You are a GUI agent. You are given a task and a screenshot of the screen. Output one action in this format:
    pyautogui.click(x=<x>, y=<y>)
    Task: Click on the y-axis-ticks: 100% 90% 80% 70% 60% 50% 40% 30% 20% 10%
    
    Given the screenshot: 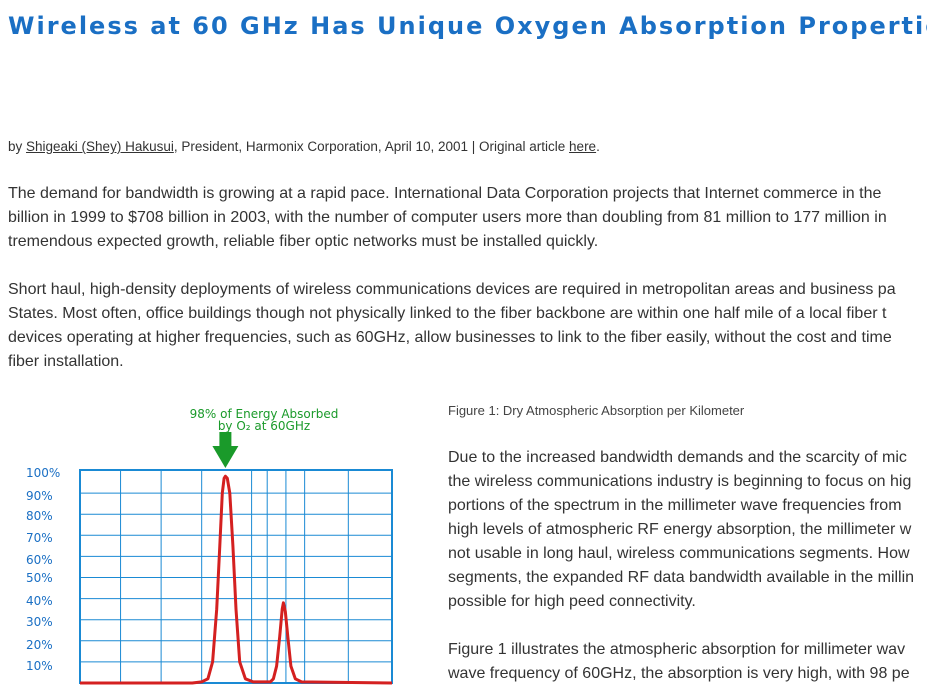 What is the action you would take?
    pyautogui.click(x=43, y=569)
    